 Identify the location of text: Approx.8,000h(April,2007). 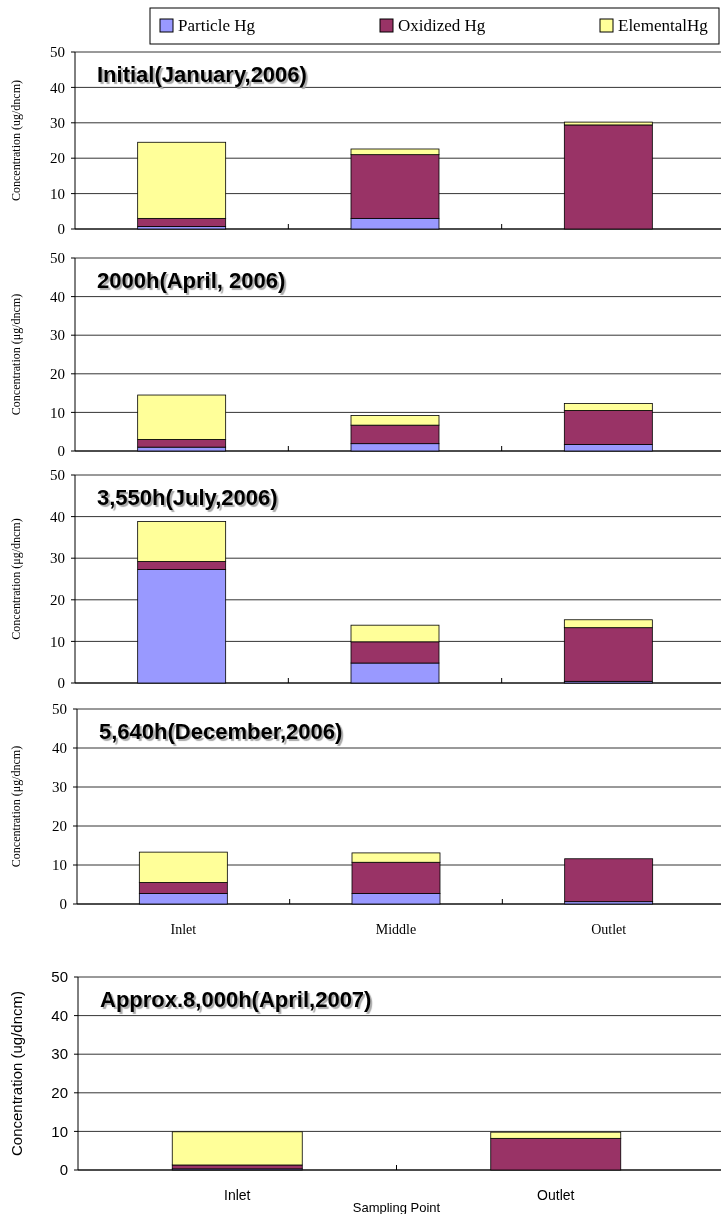
(236, 999).